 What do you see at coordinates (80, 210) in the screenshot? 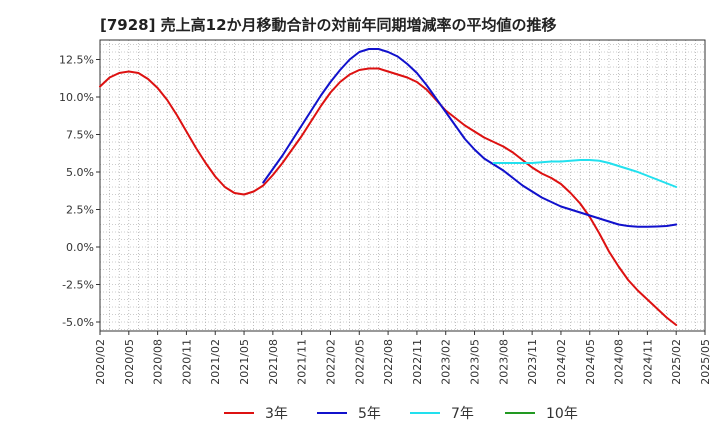
I see `y-tick-label: 2.5%` at bounding box center [80, 210].